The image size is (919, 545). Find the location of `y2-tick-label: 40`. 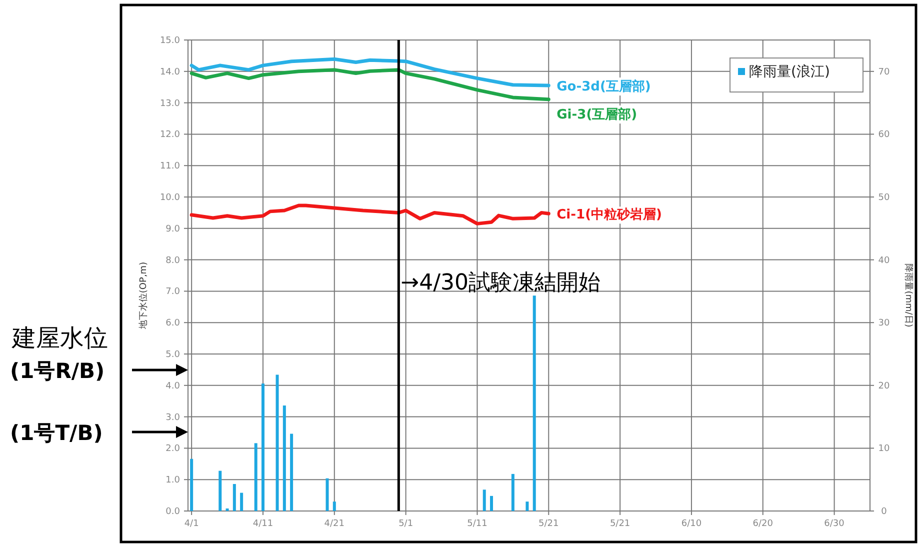

y2-tick-label: 40 is located at coordinates (884, 261).